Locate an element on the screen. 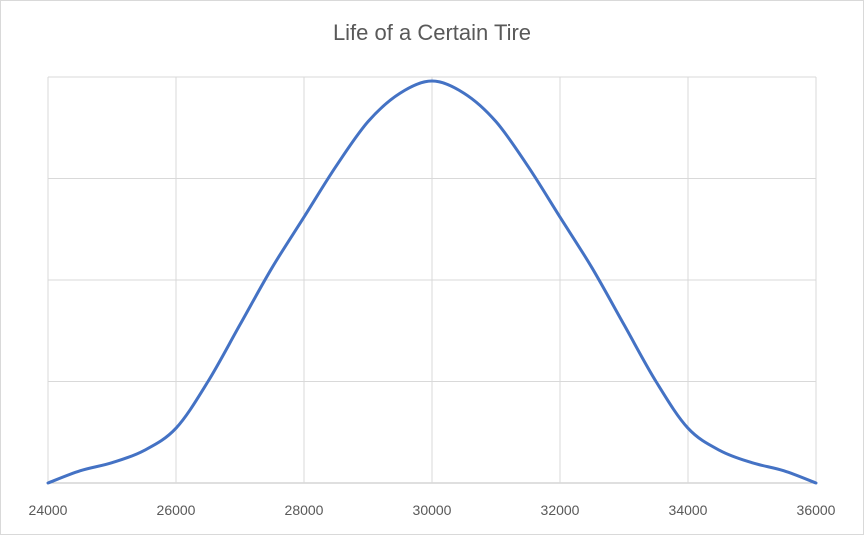 Image resolution: width=864 pixels, height=535 pixels. x-tick-label: 32000 is located at coordinates (560, 510).